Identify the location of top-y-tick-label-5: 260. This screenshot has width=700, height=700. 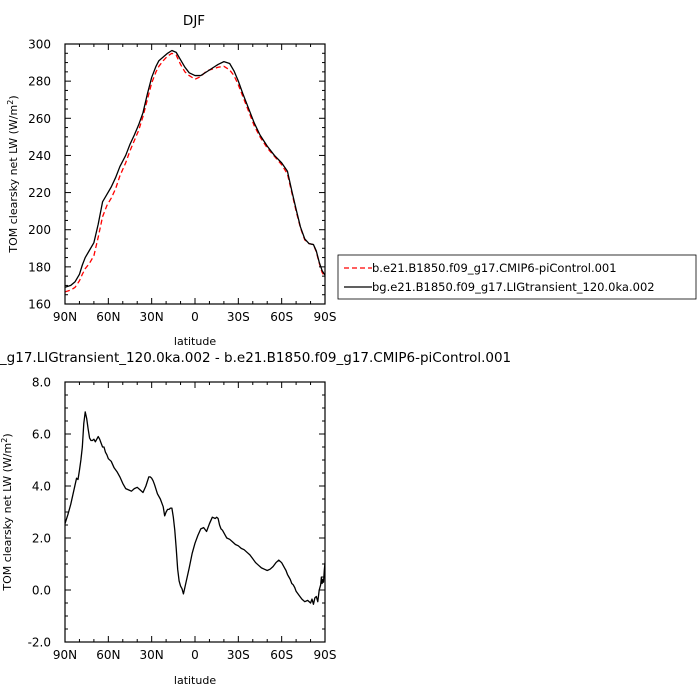
(39, 119).